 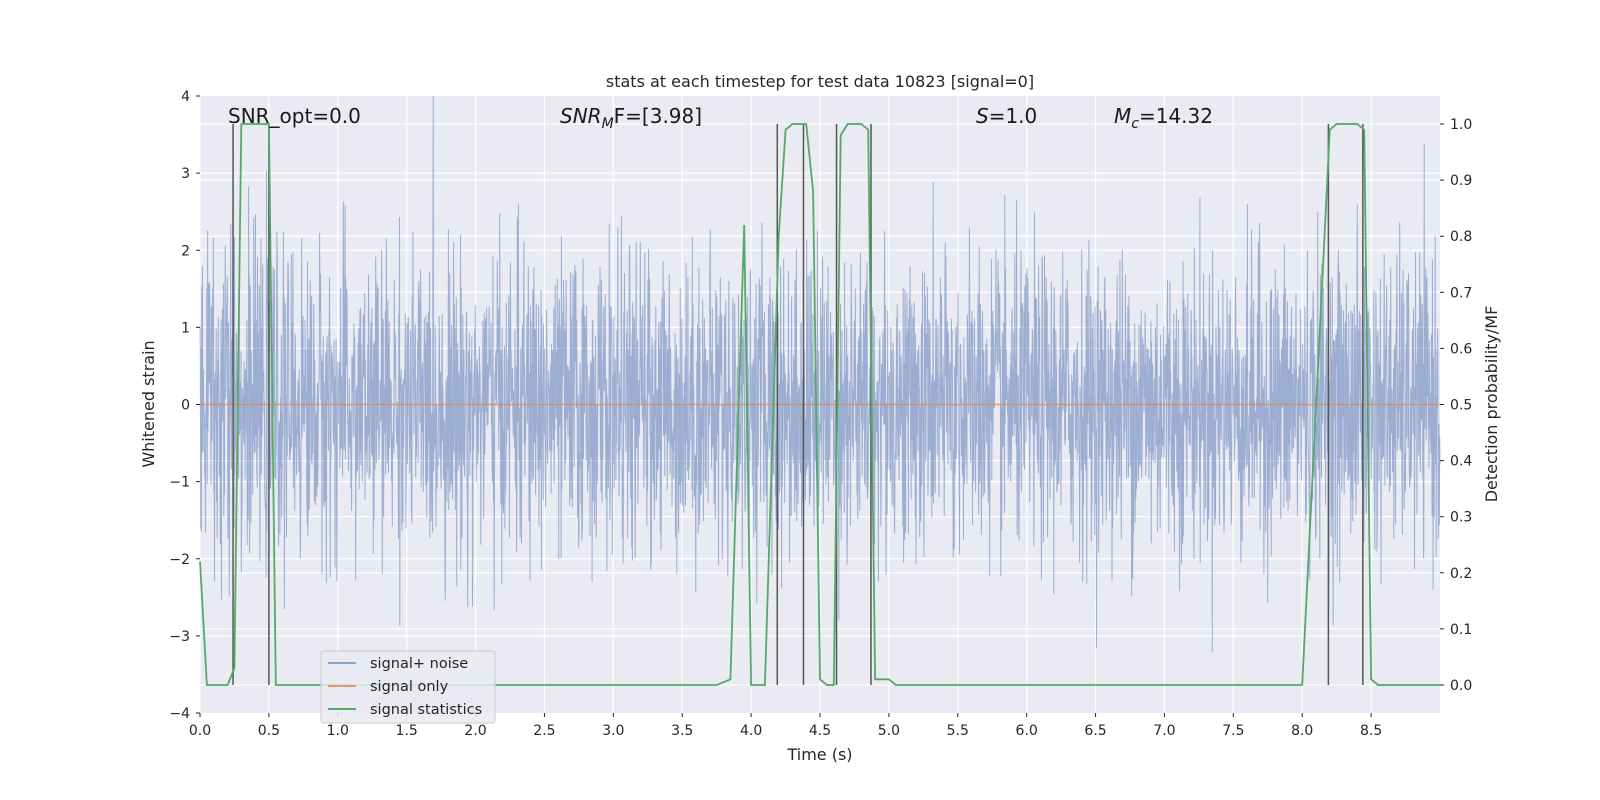 I want to click on mc-subscript: c, so click(x=1135, y=124).